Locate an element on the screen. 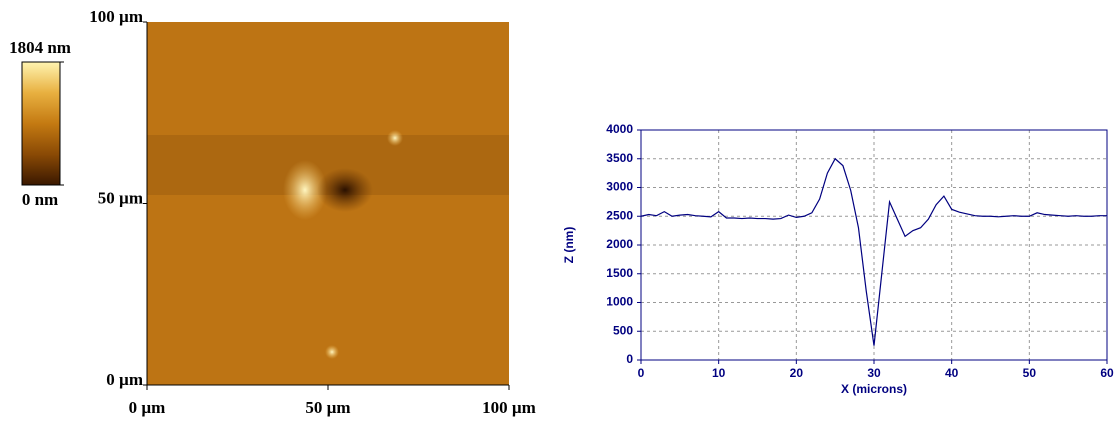 The width and height of the screenshot is (1120, 421). x-tick-label: 20 is located at coordinates (797, 373).